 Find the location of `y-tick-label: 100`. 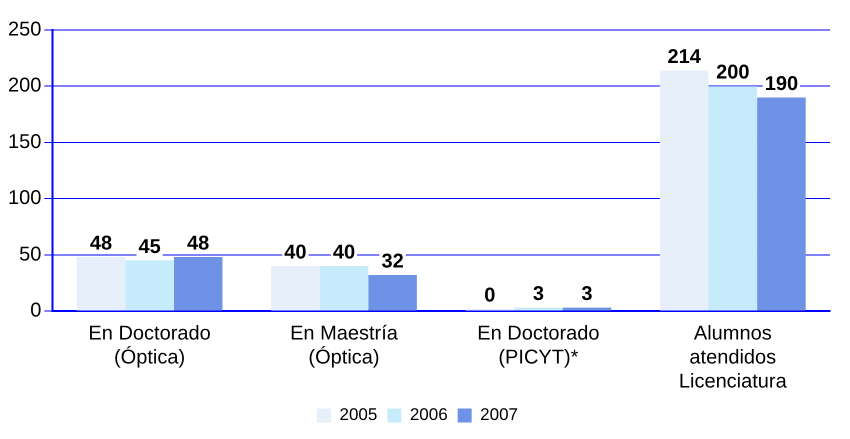

y-tick-label: 100 is located at coordinates (25, 198).